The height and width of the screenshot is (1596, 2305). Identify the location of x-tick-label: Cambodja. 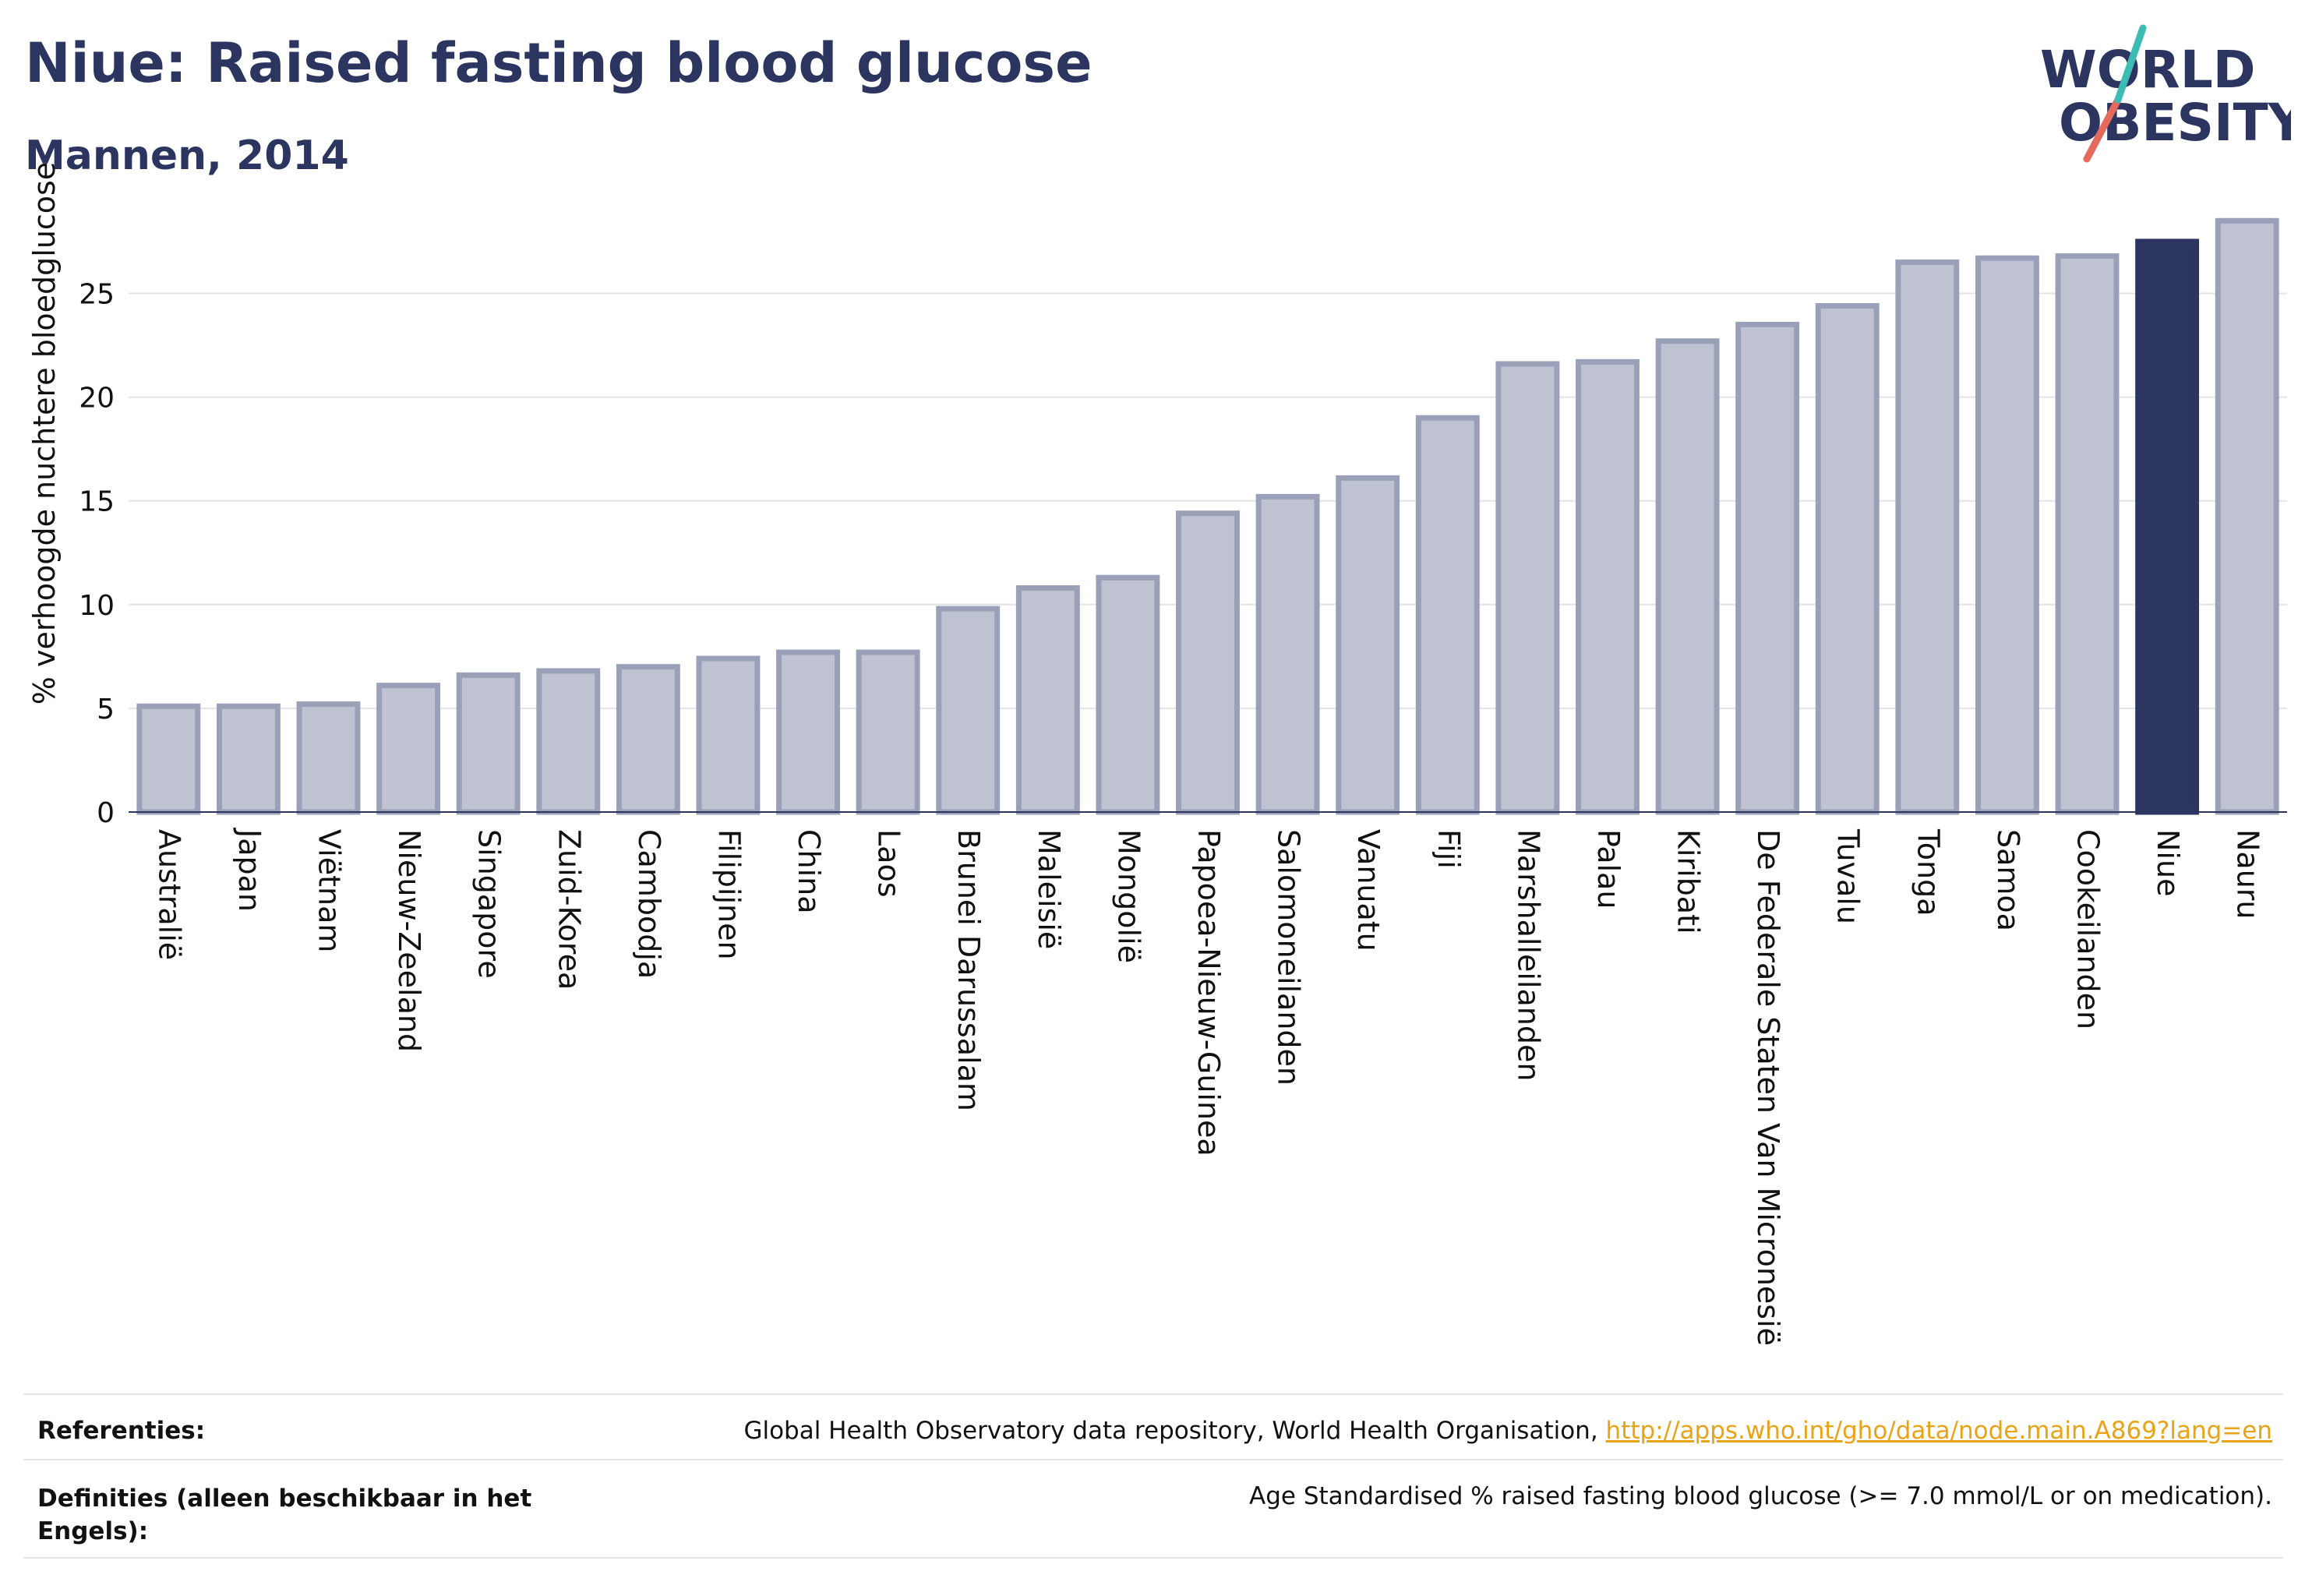
(649, 904).